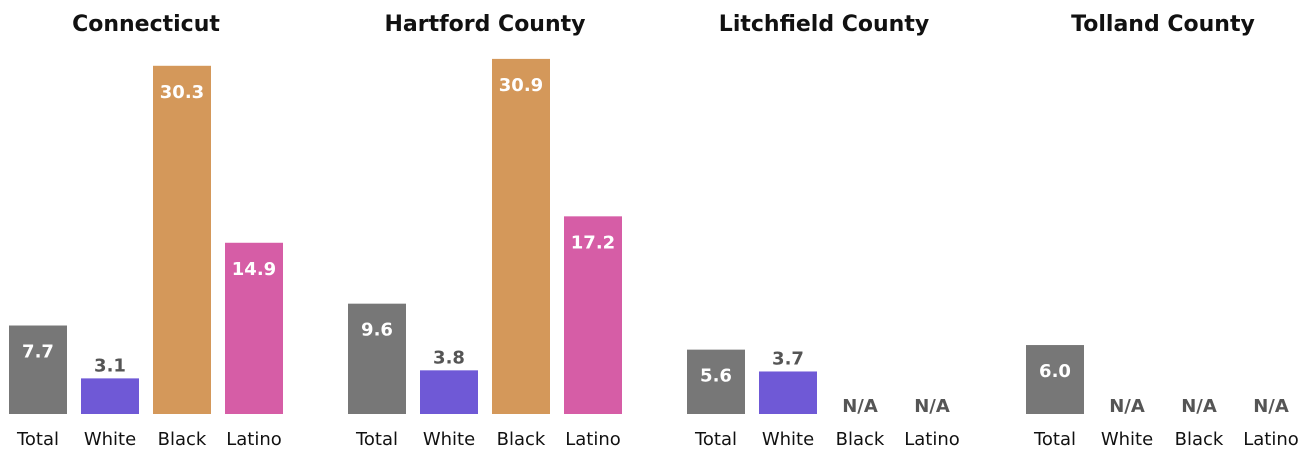  I want to click on panel-title: Litchfield County, so click(824, 24).